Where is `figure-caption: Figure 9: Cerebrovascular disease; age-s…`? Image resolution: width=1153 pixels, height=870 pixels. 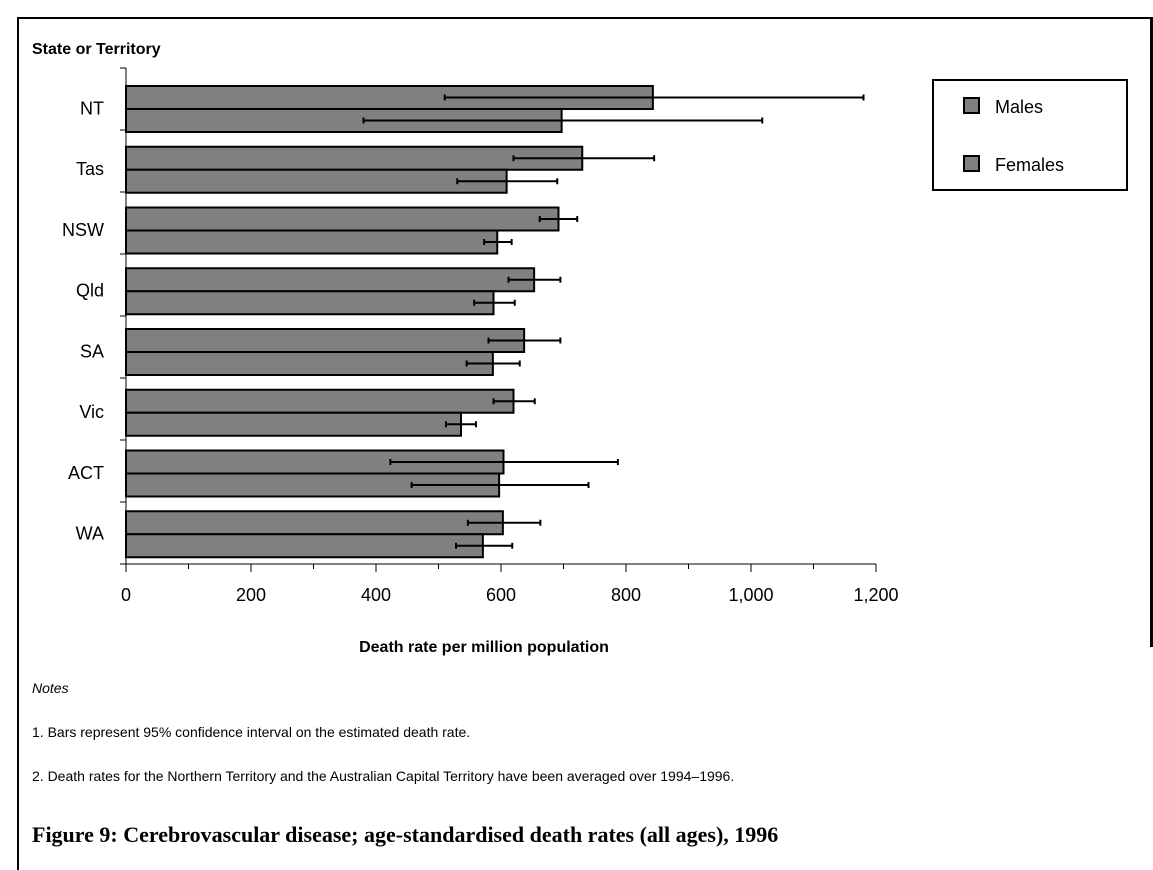
figure-caption: Figure 9: Cerebrovascular disease; age-s… is located at coordinates (405, 834).